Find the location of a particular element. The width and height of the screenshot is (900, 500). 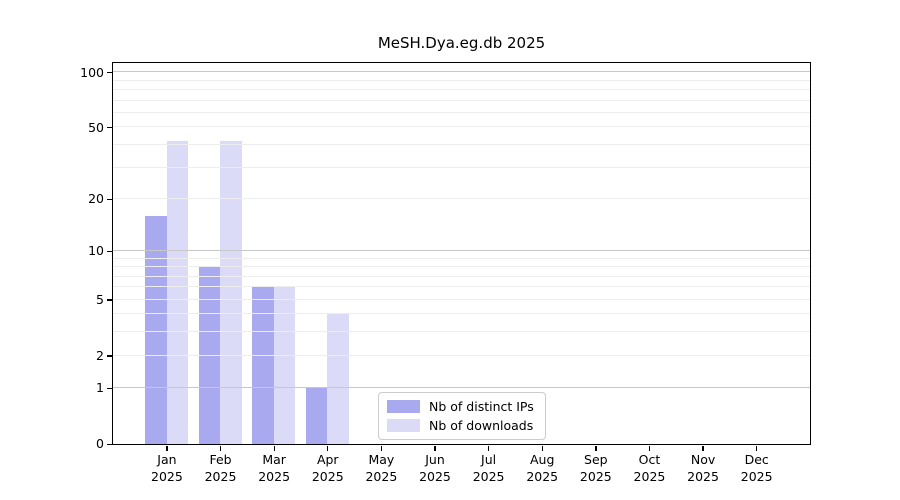

x-tick-label: Aug 2025 is located at coordinates (542, 468).